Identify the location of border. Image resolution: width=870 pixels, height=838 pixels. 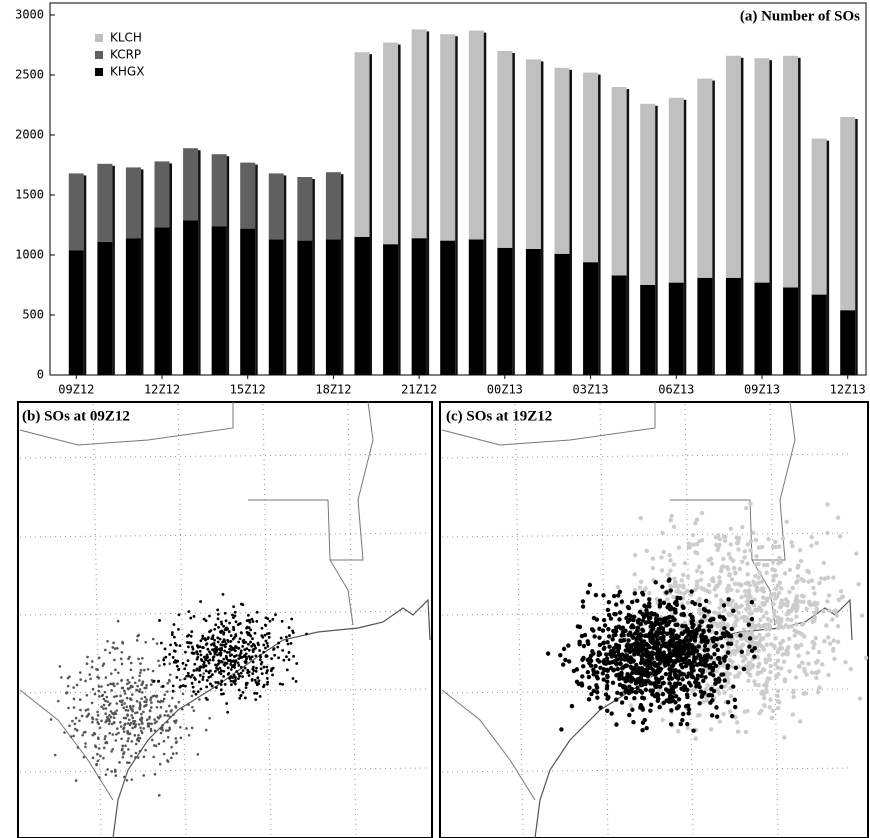
(66, 745).